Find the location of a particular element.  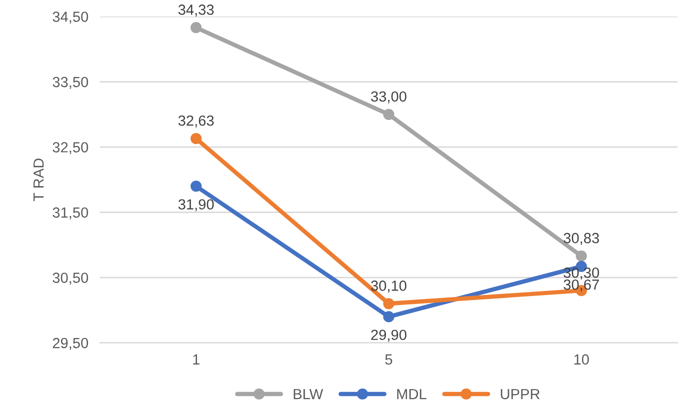

legend-label: UPPR is located at coordinates (520, 394).